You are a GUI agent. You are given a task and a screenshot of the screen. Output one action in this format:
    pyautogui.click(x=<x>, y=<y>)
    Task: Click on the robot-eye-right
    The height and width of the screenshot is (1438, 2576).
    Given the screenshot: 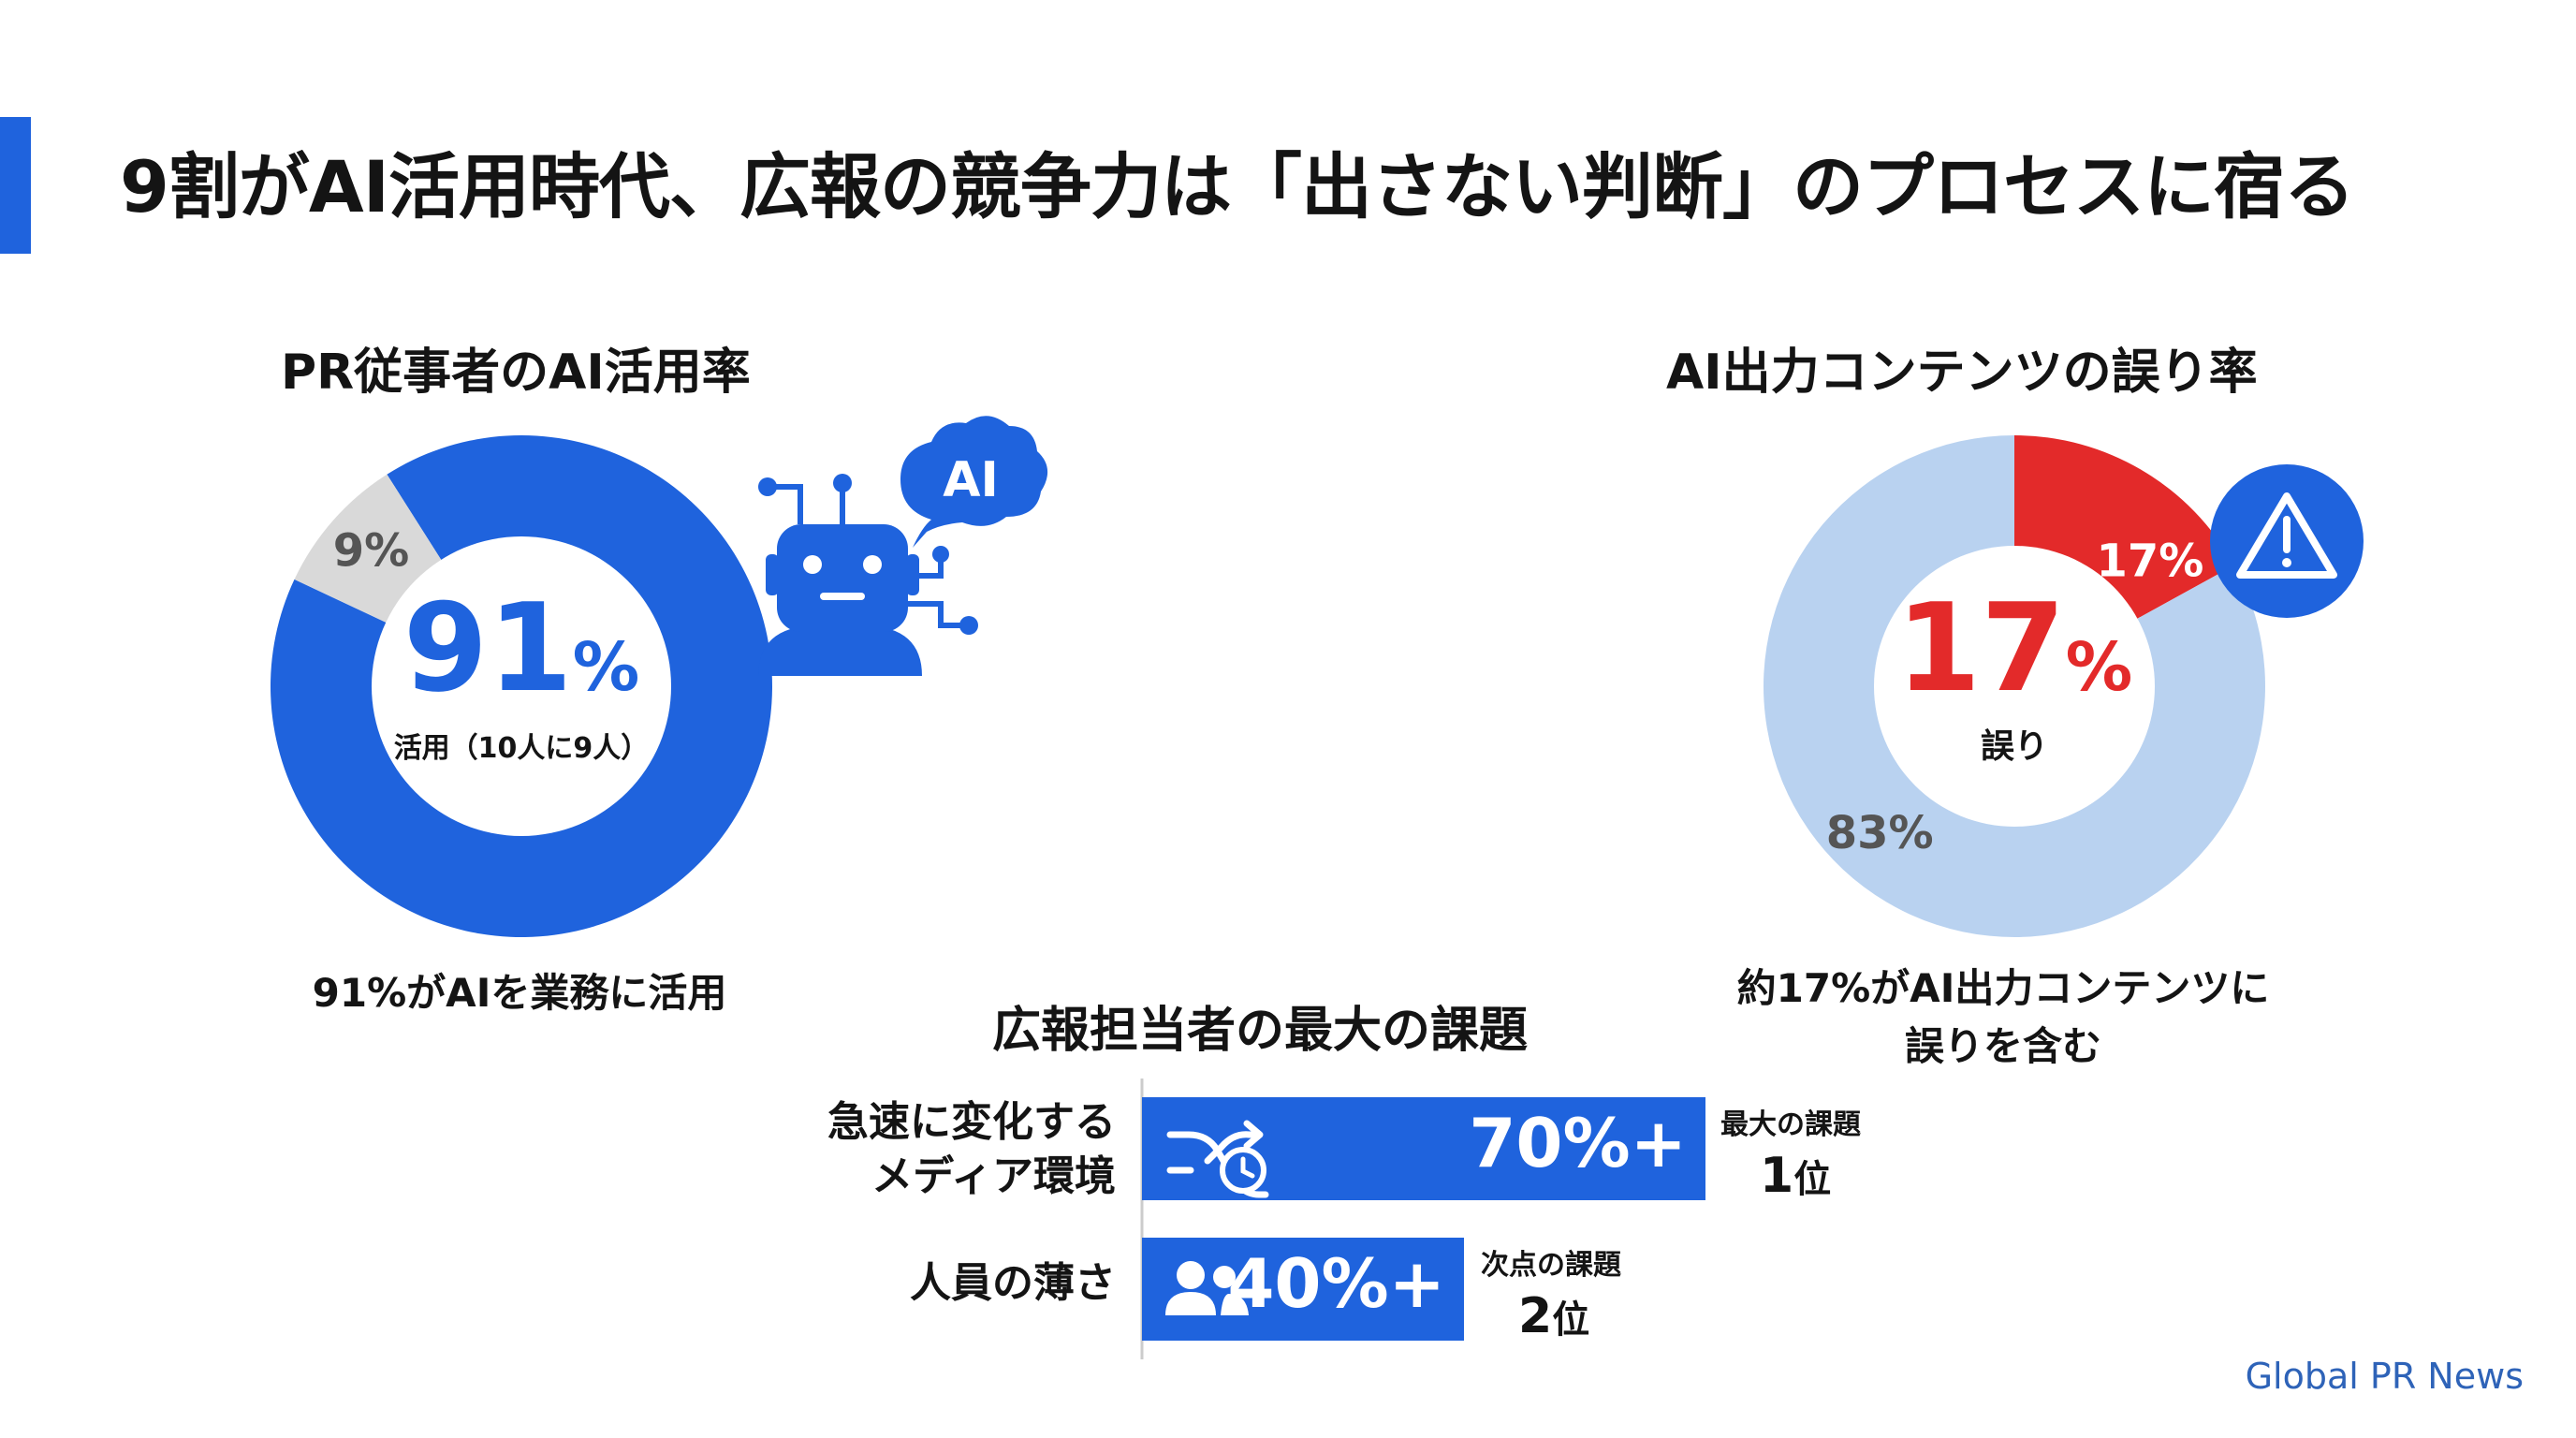 What is the action you would take?
    pyautogui.click(x=872, y=564)
    